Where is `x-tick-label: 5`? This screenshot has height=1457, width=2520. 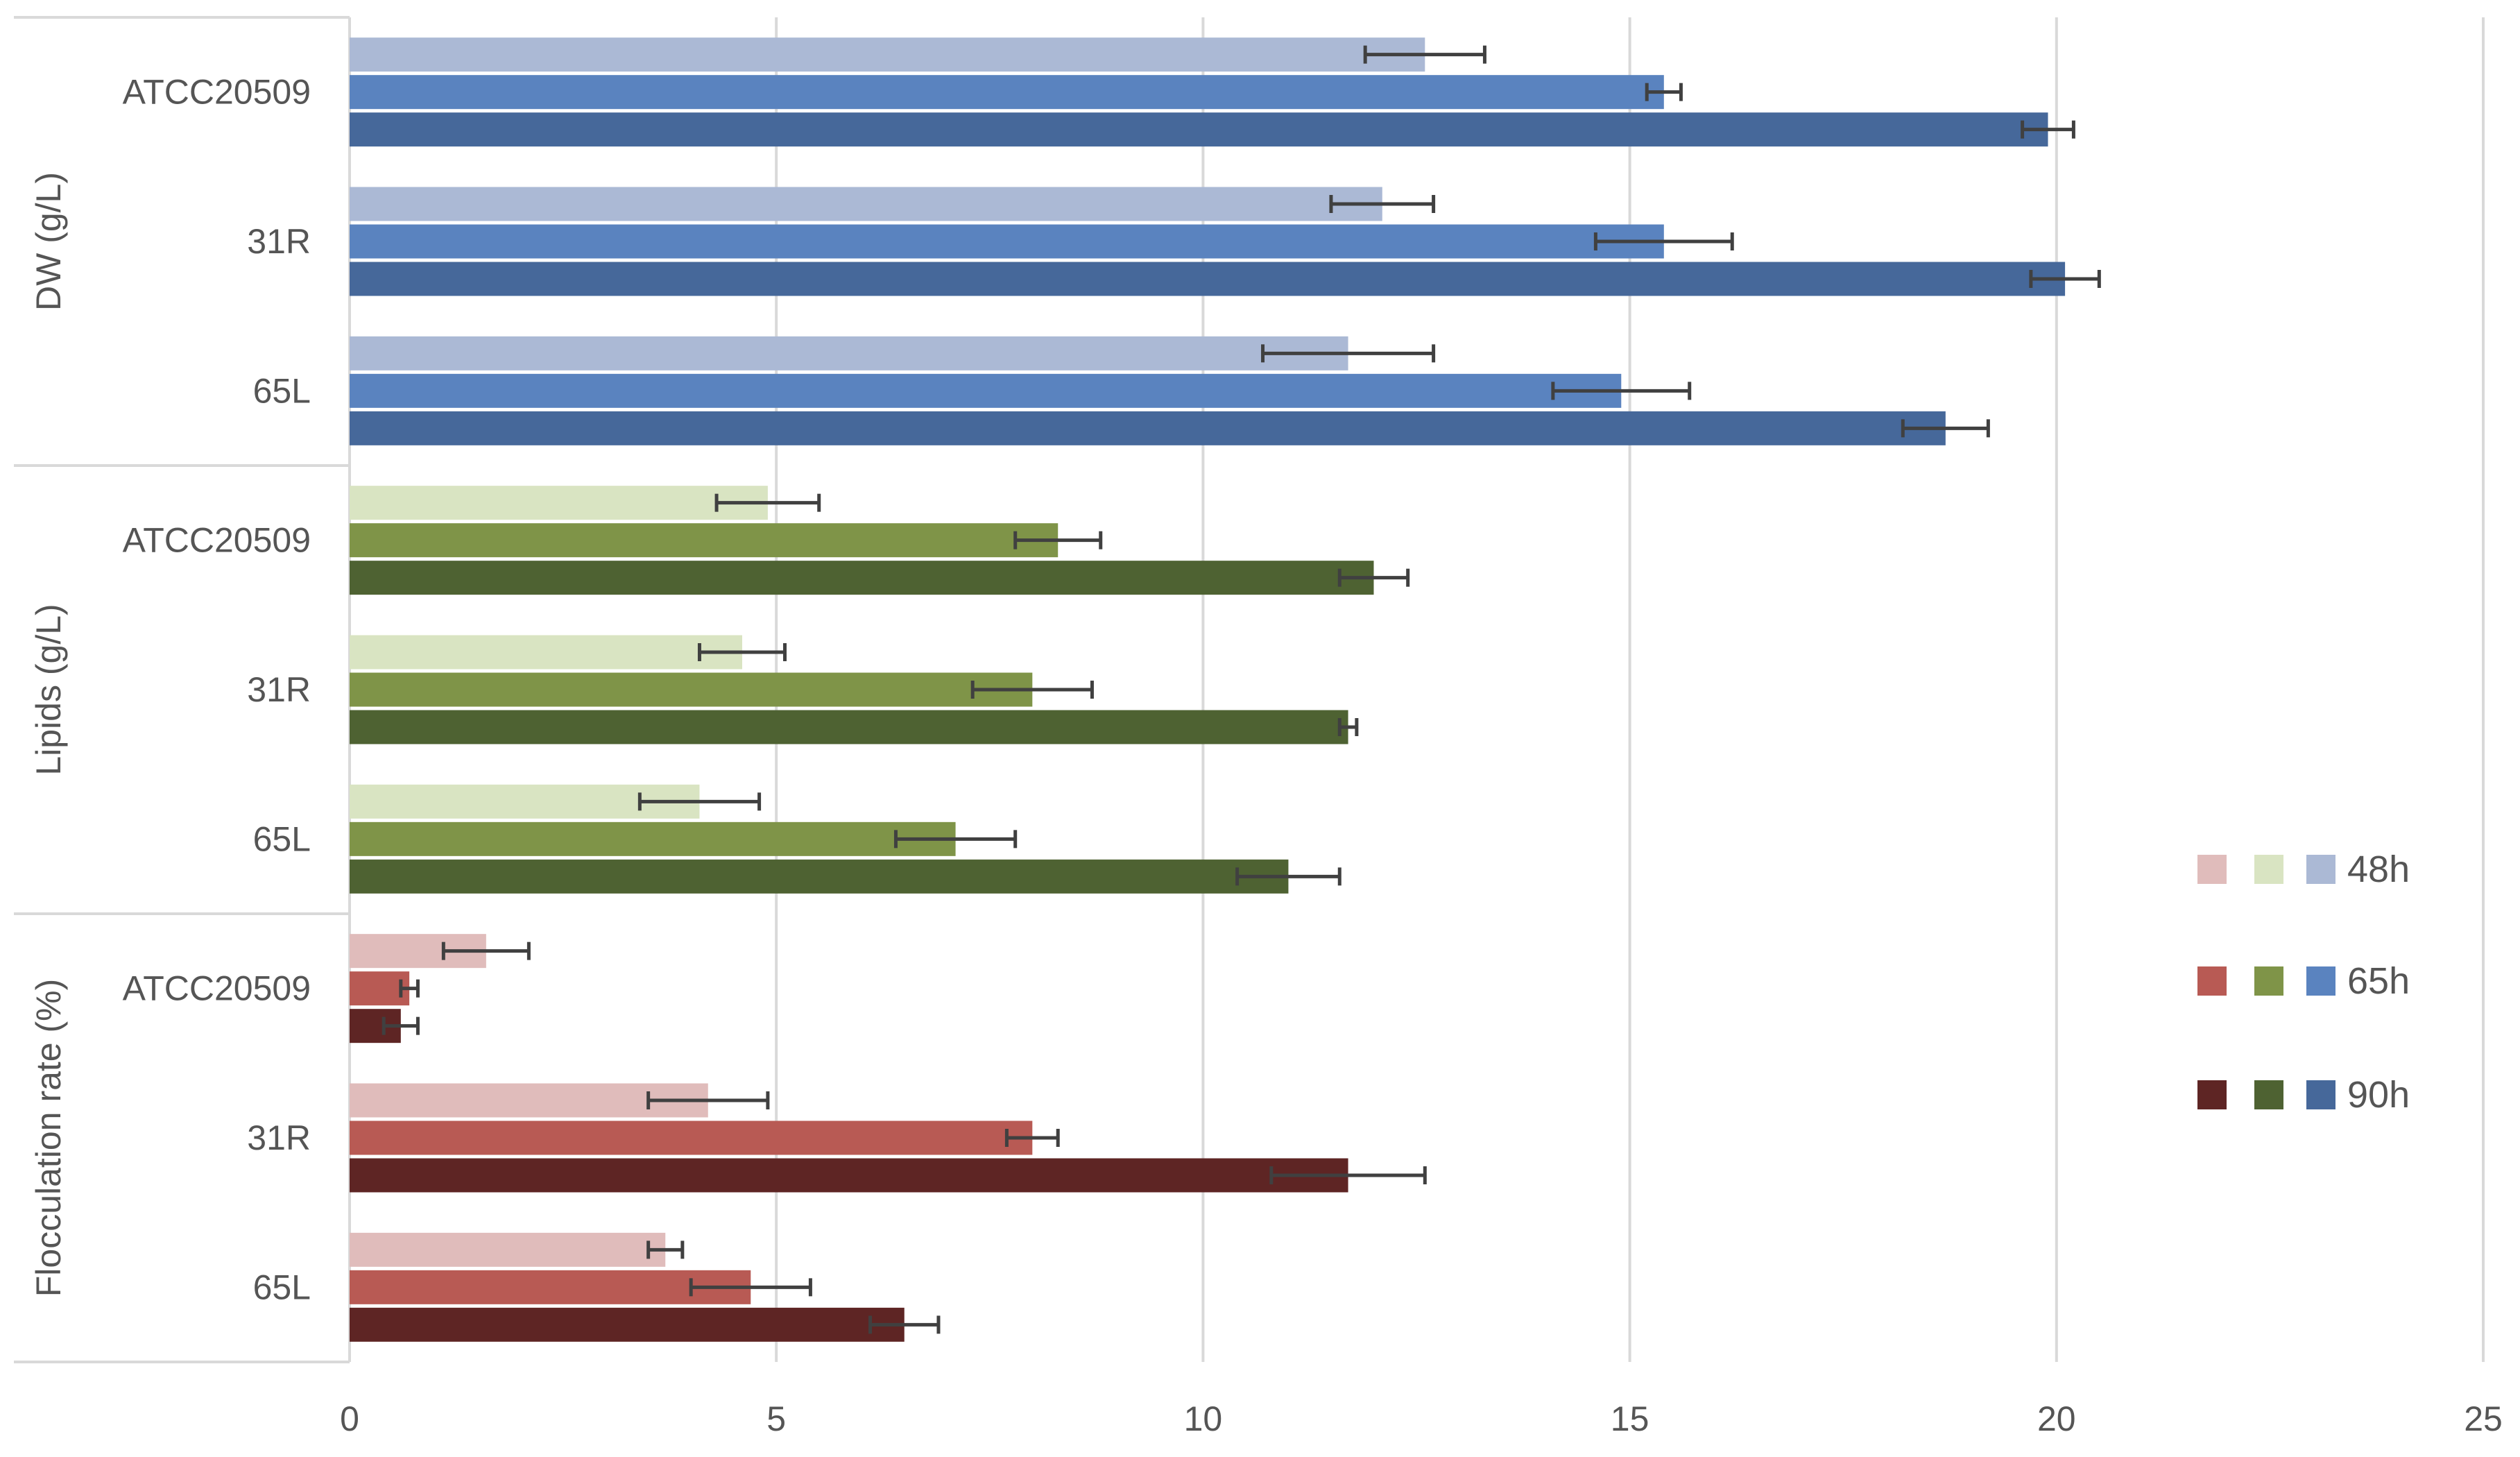 x-tick-label: 5 is located at coordinates (776, 1418).